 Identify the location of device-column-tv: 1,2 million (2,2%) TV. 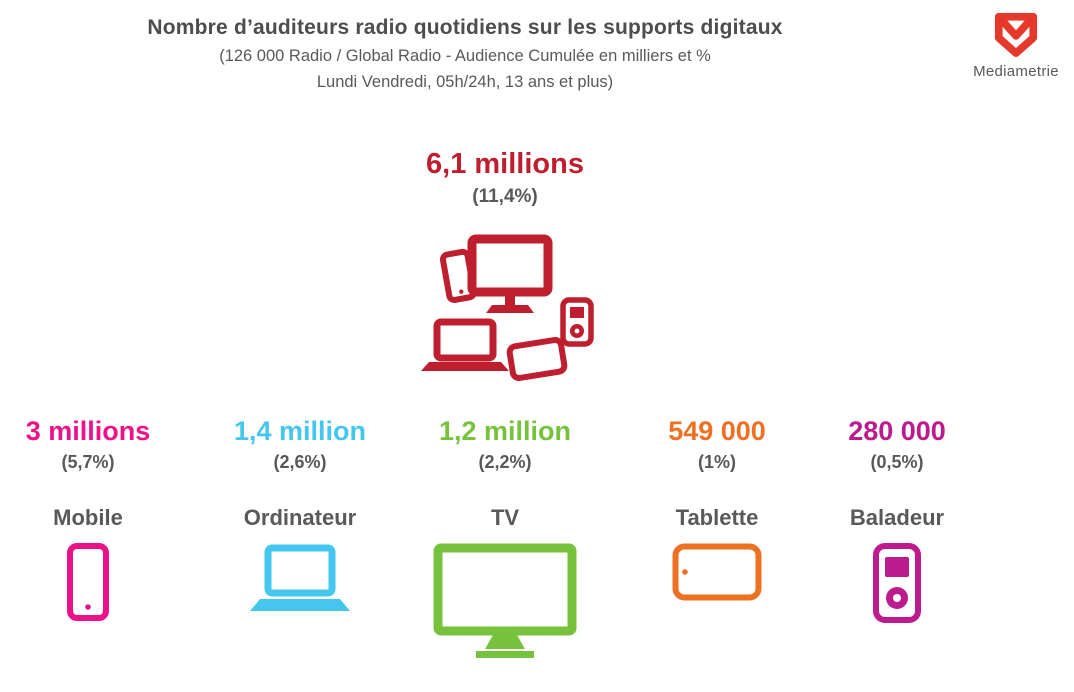
(505, 537).